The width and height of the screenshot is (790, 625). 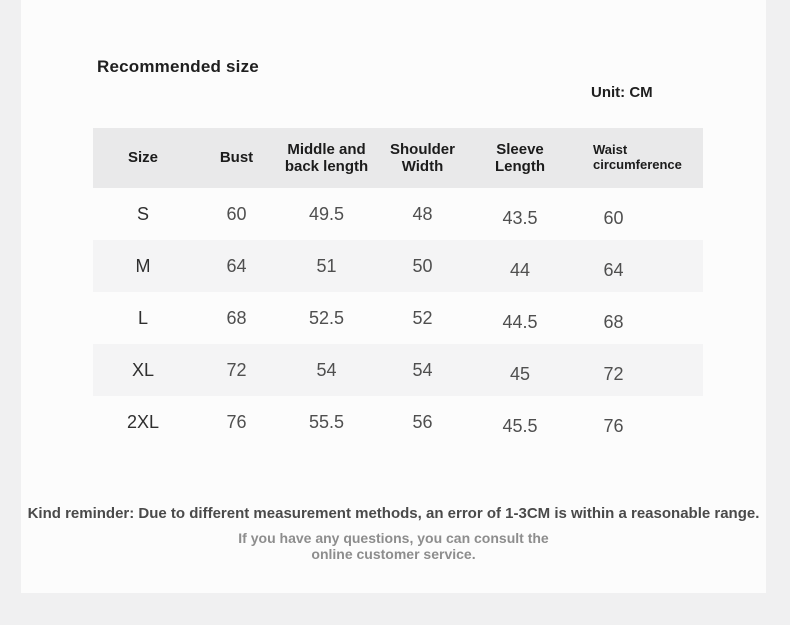 What do you see at coordinates (398, 318) in the screenshot?
I see `table-row-l: L 68 52.5 52 44.5 68` at bounding box center [398, 318].